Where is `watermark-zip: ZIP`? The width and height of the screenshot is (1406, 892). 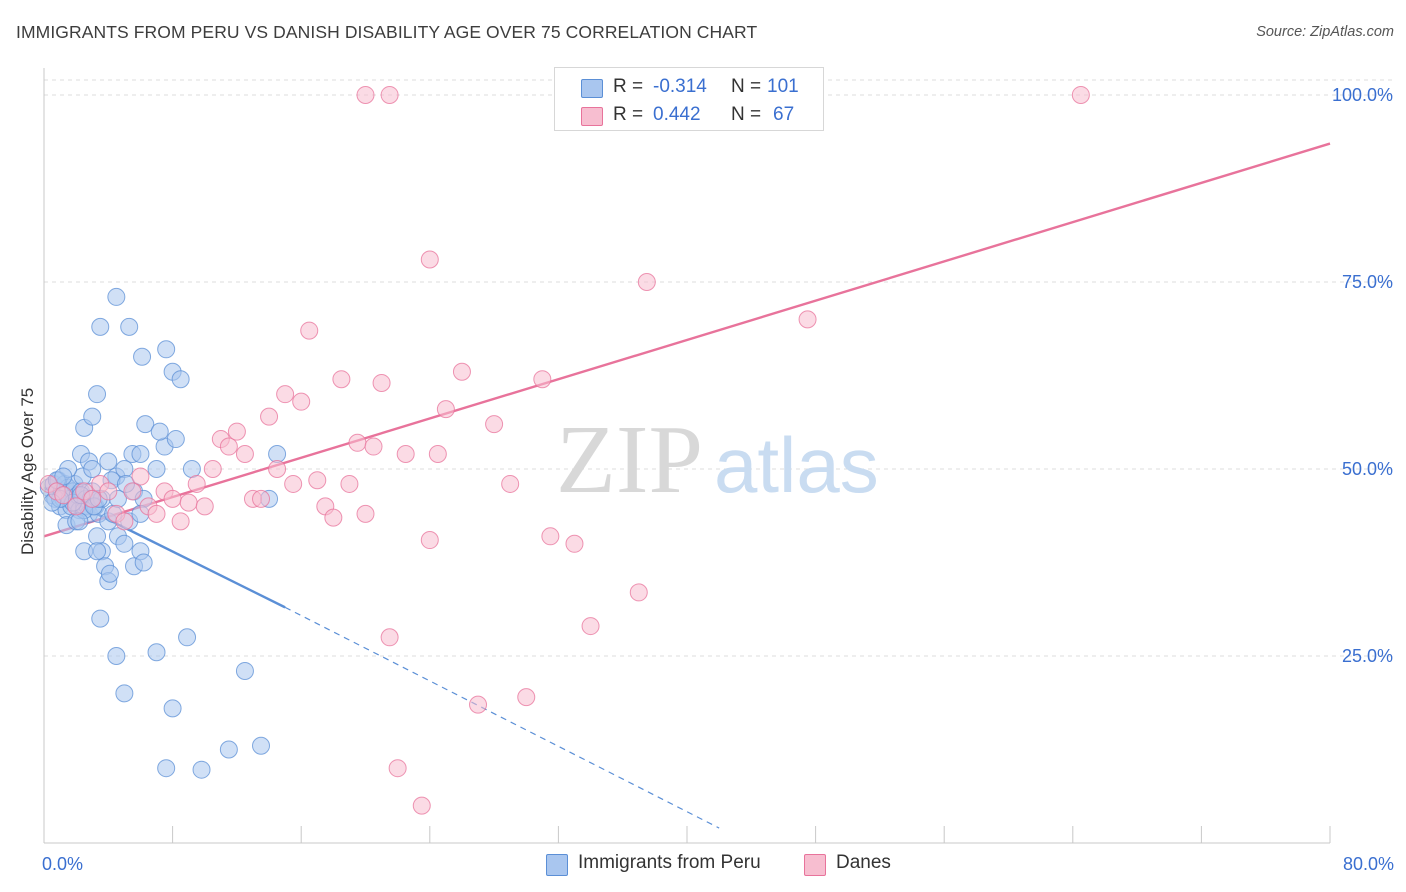
watermark-zip: ZIP is located at coordinates (629, 460).